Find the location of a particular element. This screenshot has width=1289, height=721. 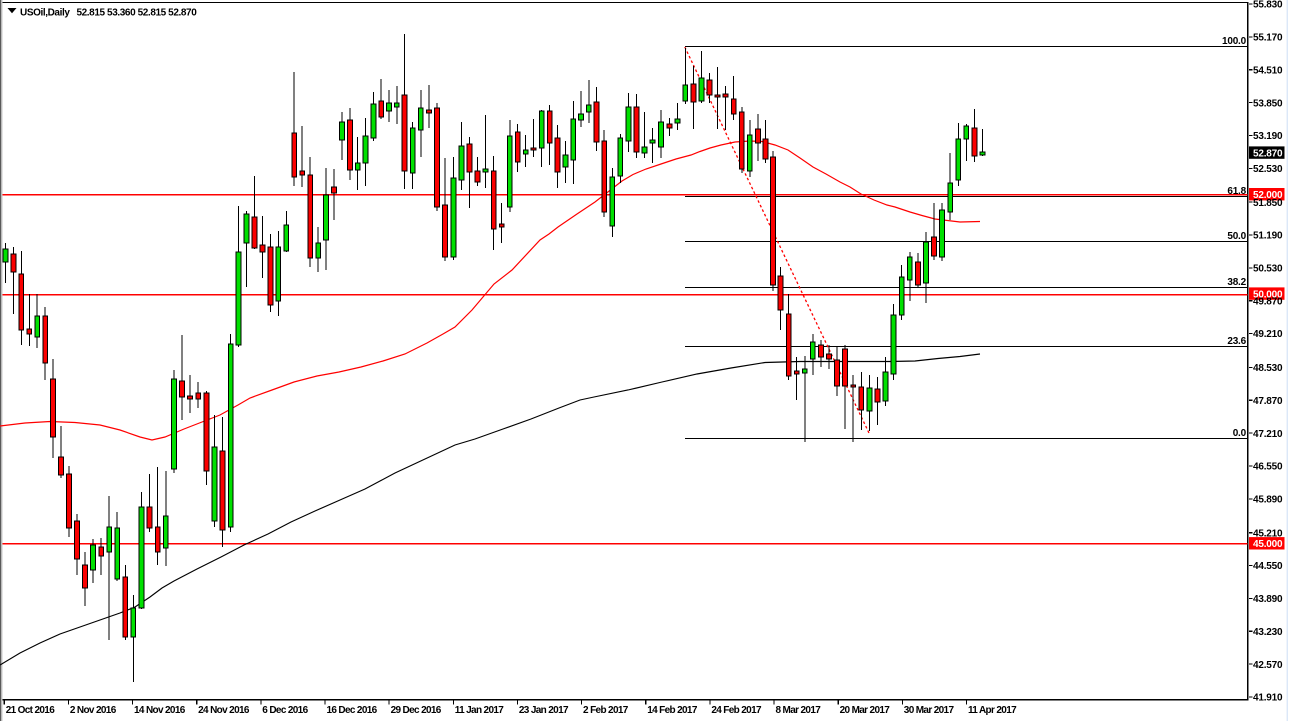

svg-text: 47.870 is located at coordinates (1268, 401).